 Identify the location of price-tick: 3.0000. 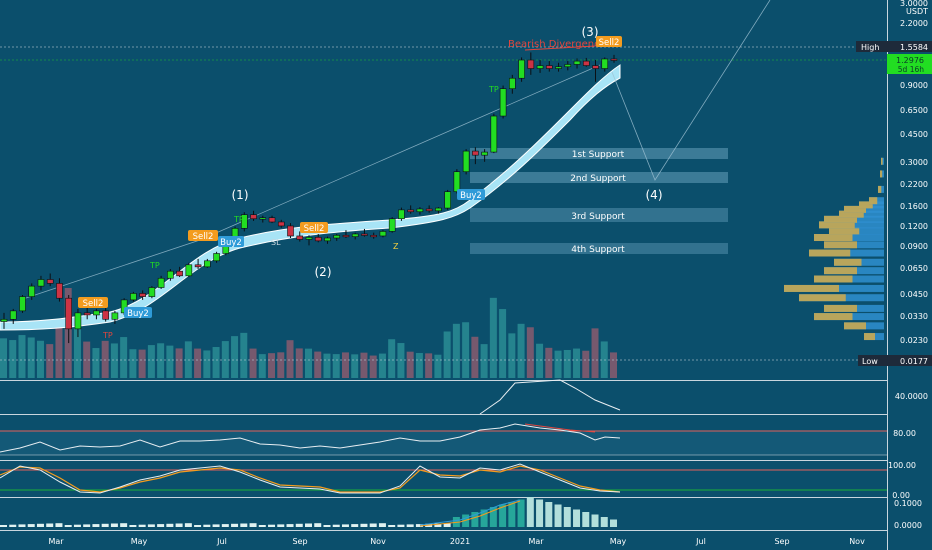
(914, 4).